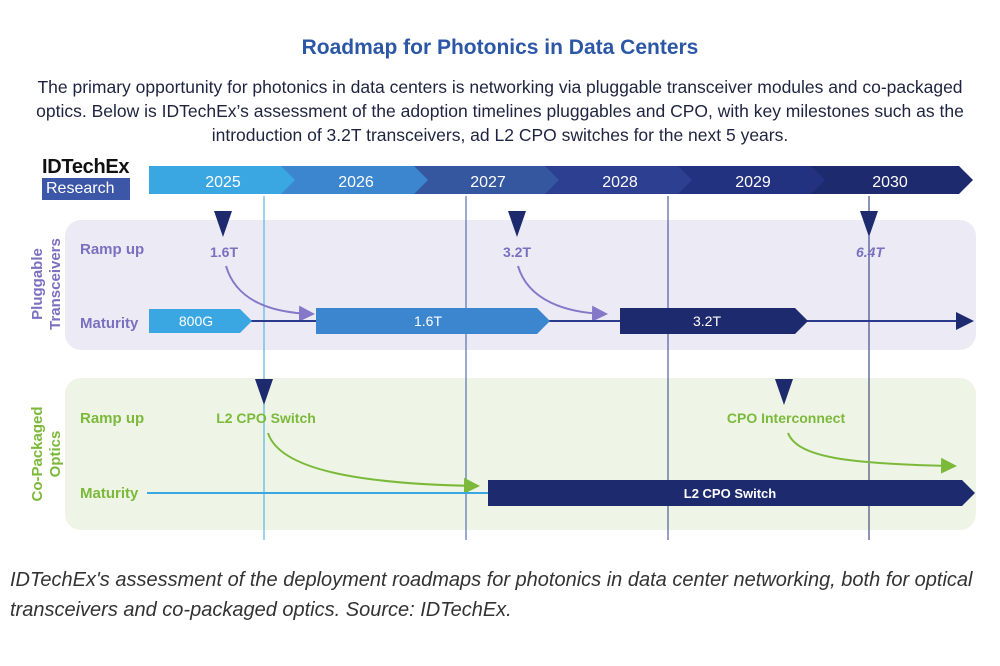  What do you see at coordinates (786, 418) in the screenshot?
I see `cpo-ramp-marker-cpo-interconnect: CPO Interconnect` at bounding box center [786, 418].